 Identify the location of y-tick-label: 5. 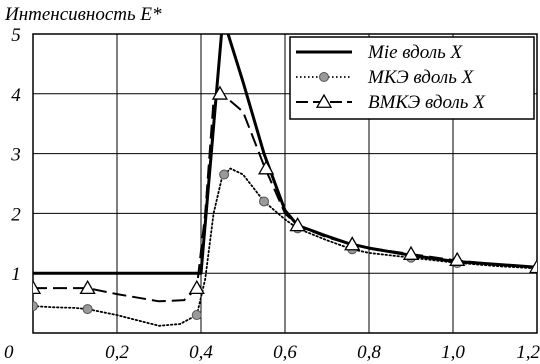
(16, 35).